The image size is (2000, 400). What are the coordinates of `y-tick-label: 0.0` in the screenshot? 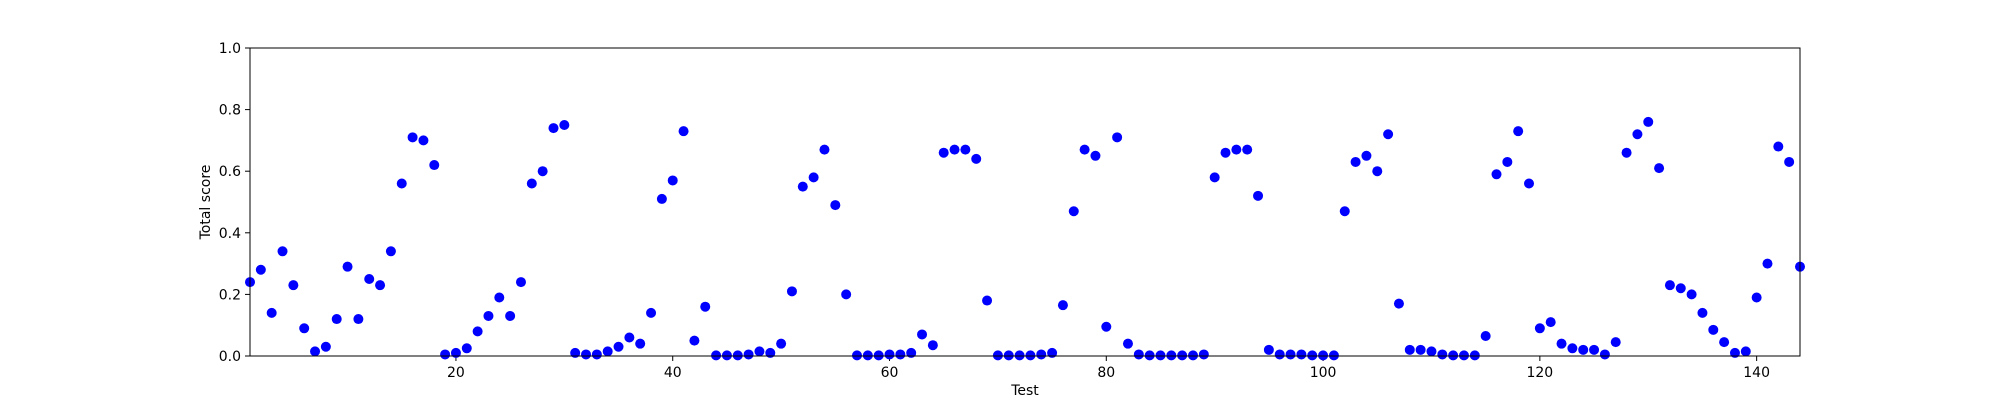 It's located at (230, 357).